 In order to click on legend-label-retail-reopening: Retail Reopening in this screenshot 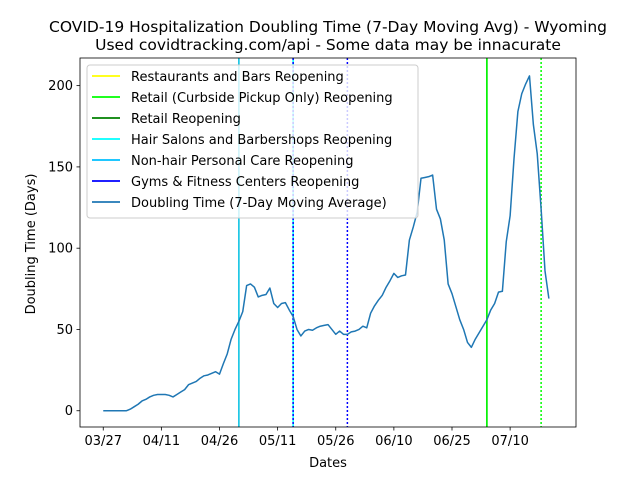, I will do `click(186, 119)`.